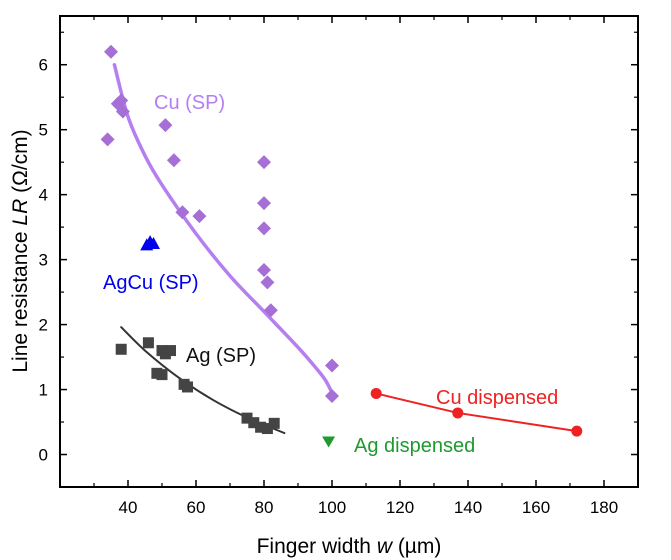 The width and height of the screenshot is (671, 560). I want to click on y-tick-label: 6, so click(43, 65).